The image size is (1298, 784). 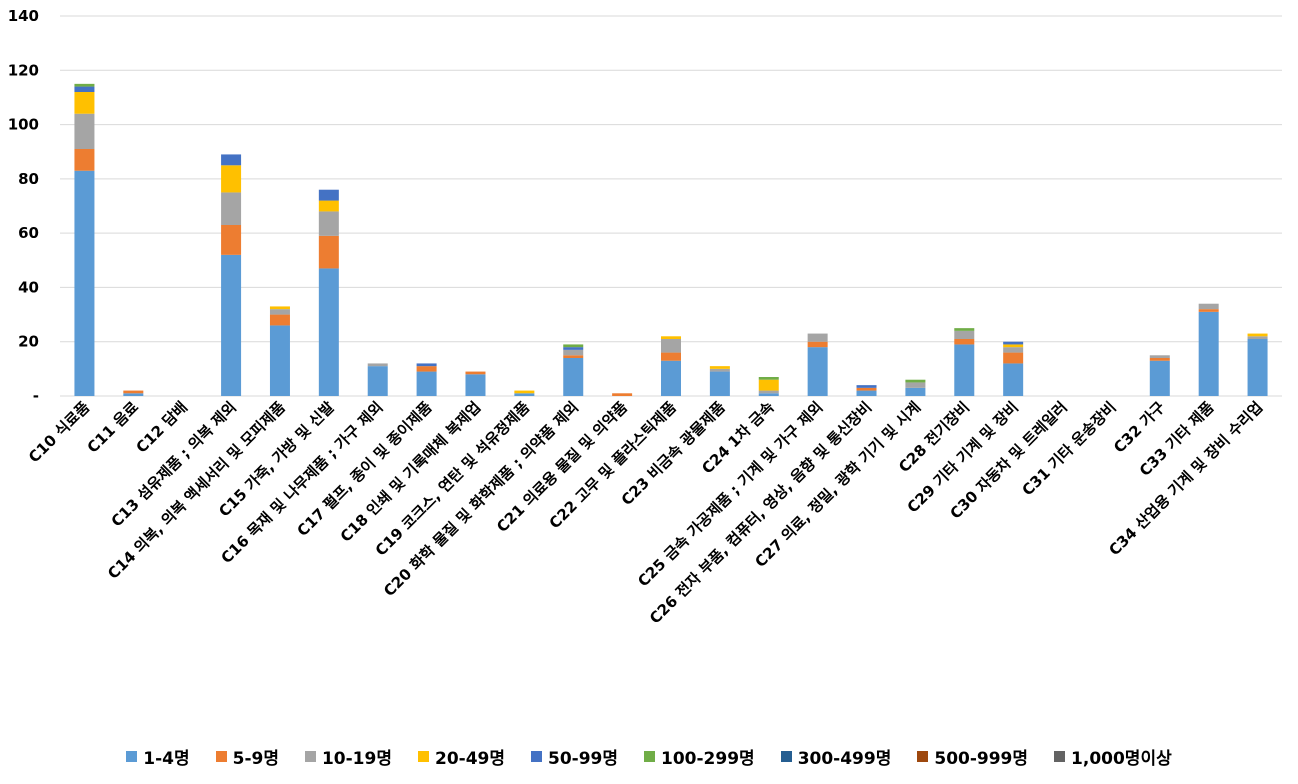 I want to click on legend-item: 1-4명, so click(x=158, y=756).